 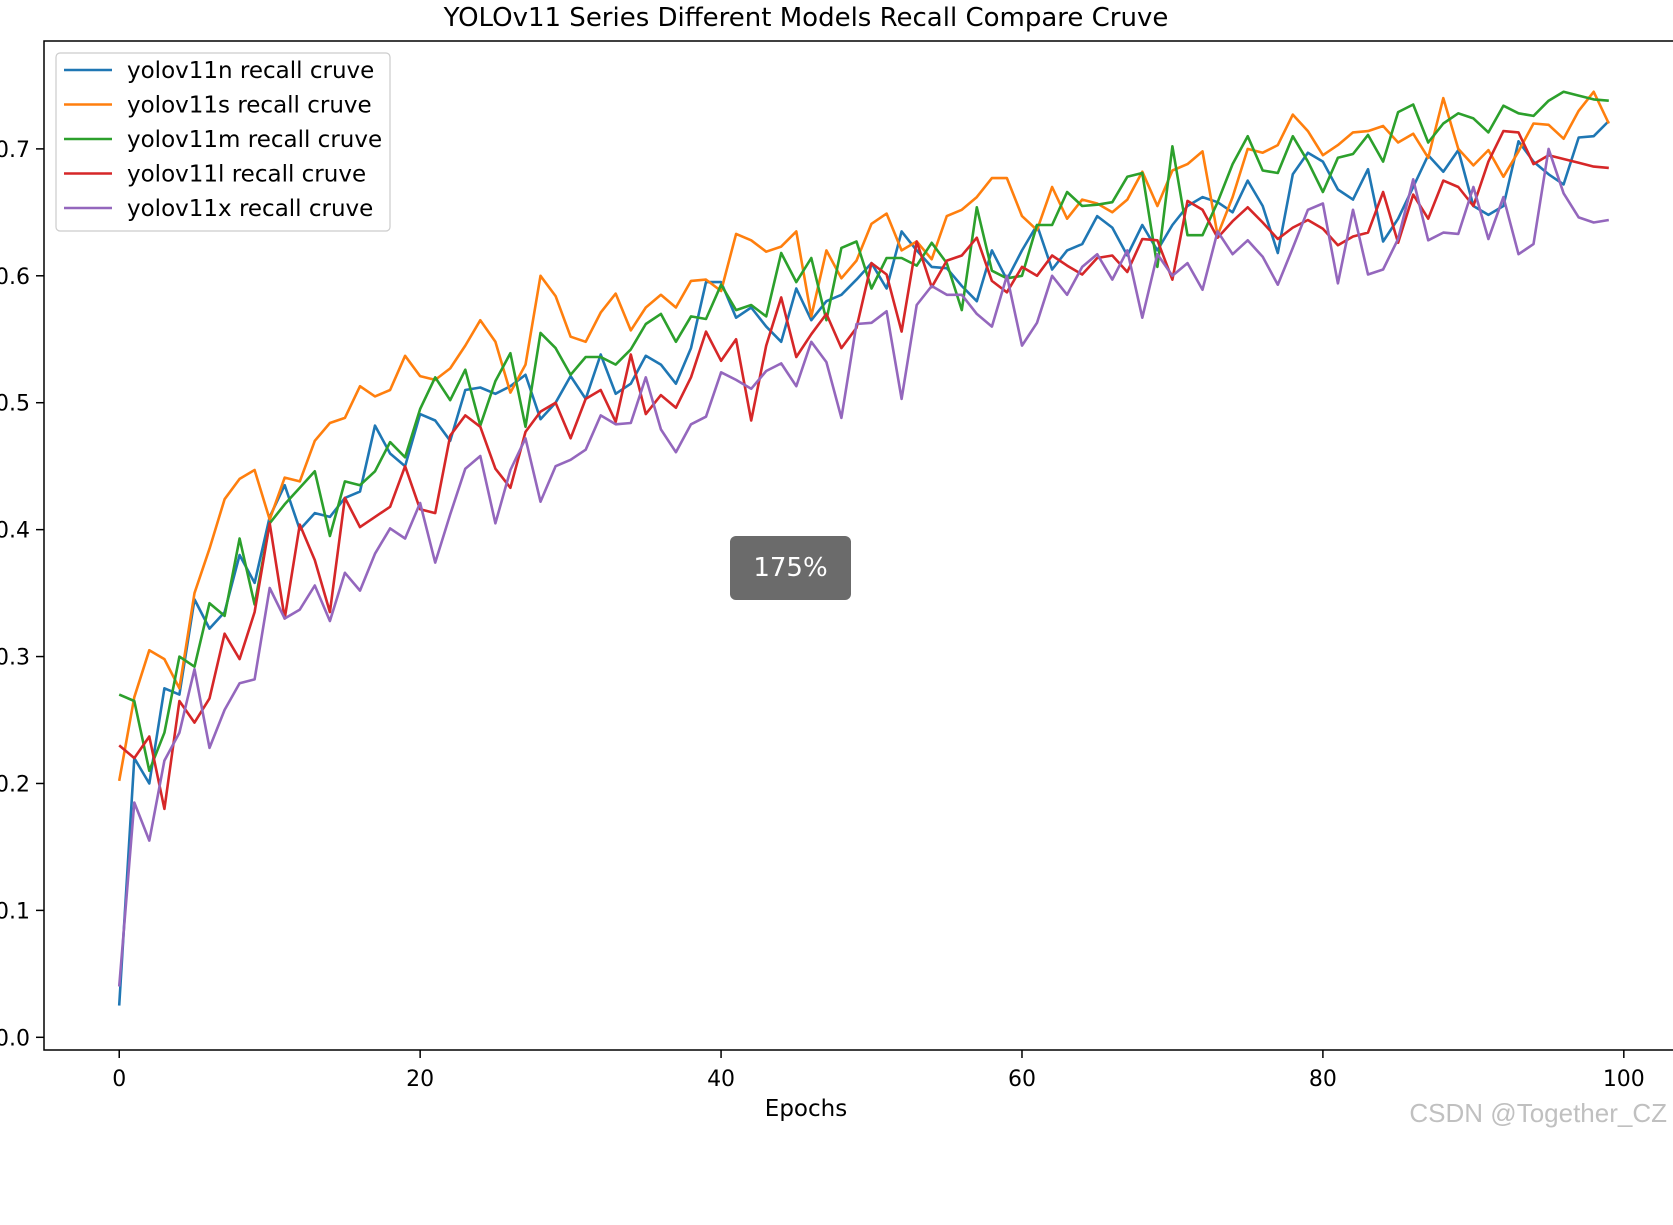 I want to click on legend-box, so click(x=223, y=142).